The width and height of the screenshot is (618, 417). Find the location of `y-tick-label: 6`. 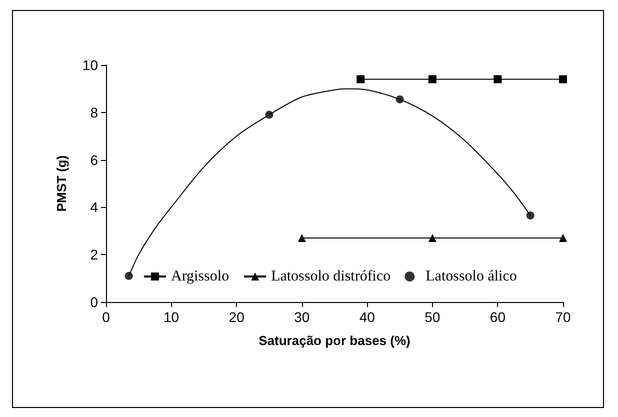

y-tick-label: 6 is located at coordinates (94, 160).